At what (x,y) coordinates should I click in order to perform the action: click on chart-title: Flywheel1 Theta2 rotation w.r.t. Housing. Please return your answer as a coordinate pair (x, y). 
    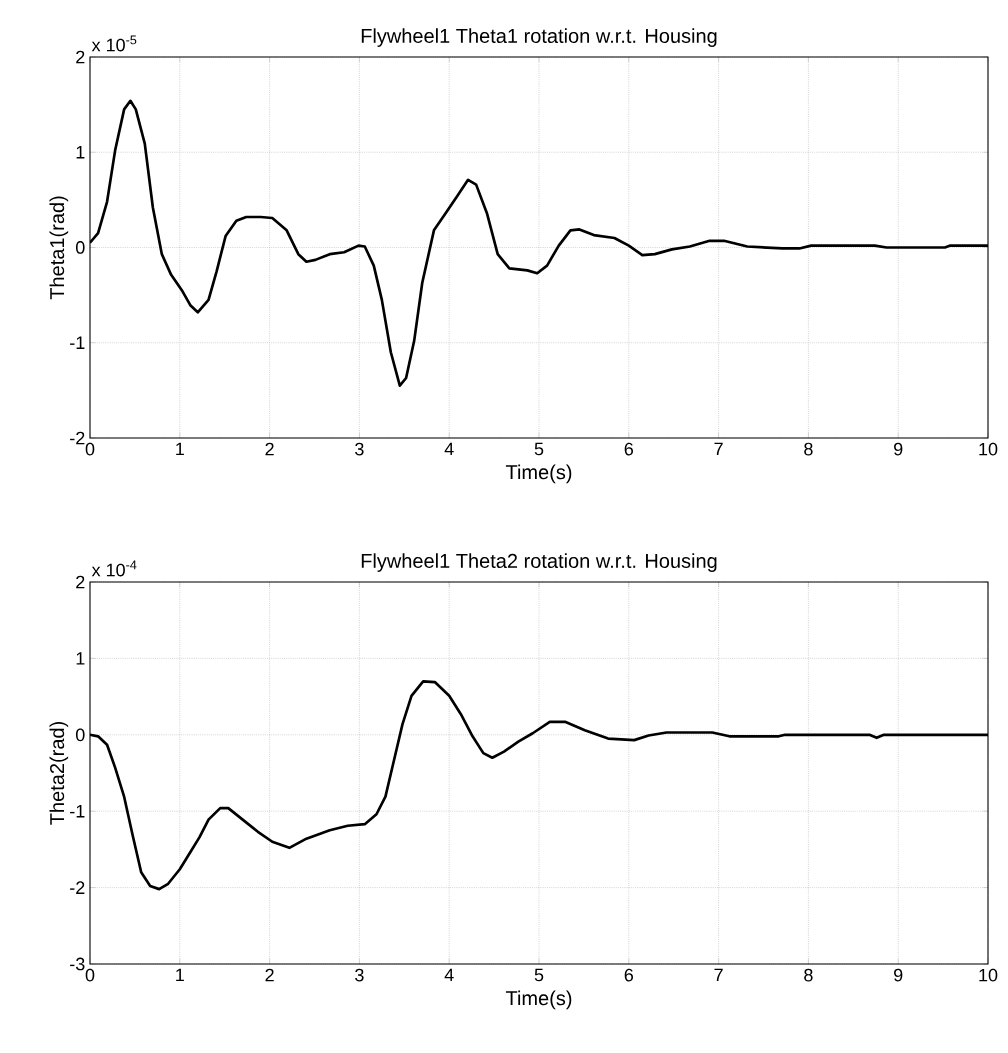
    Looking at the image, I should click on (539, 562).